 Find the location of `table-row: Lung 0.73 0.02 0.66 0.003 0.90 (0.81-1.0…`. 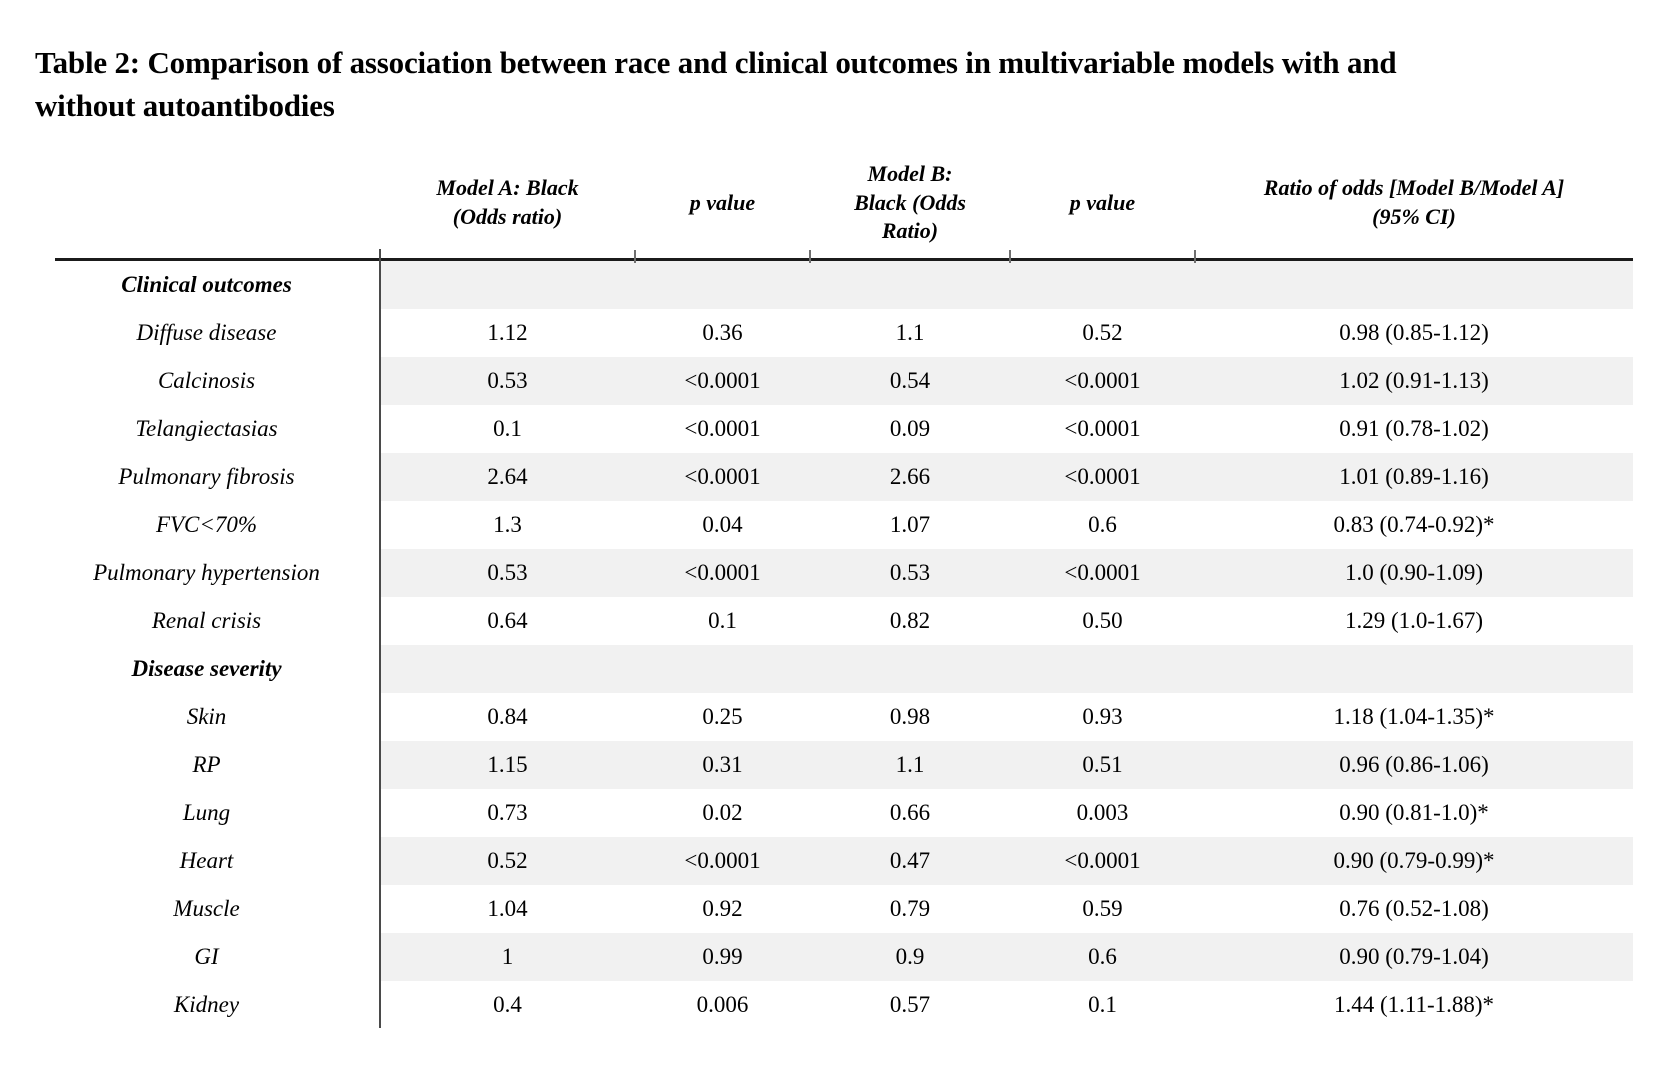

table-row: Lung 0.73 0.02 0.66 0.003 0.90 (0.81-1.0… is located at coordinates (844, 813).